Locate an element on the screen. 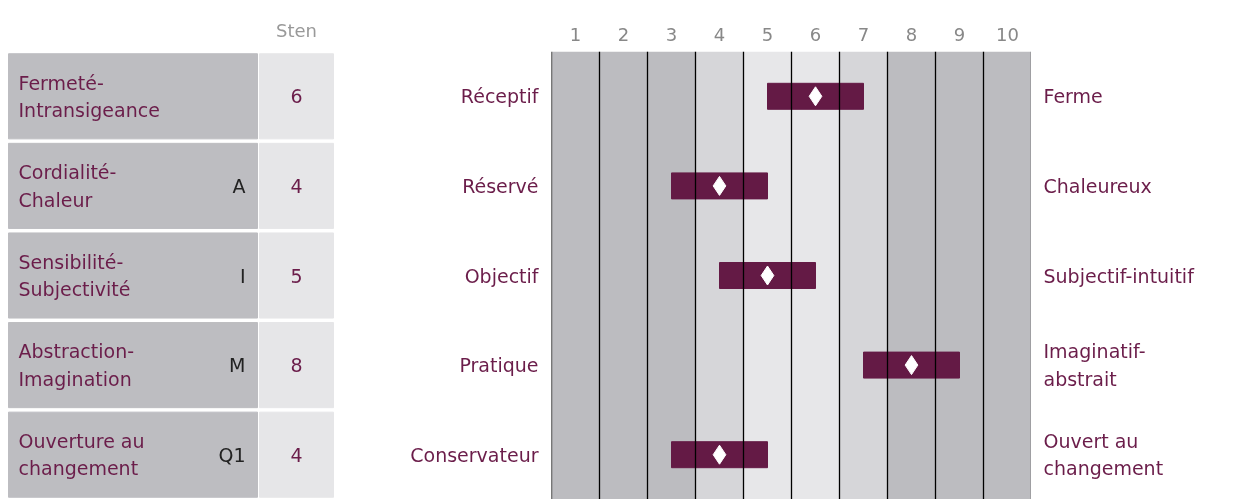  x-tick-label: 1 is located at coordinates (575, 34).